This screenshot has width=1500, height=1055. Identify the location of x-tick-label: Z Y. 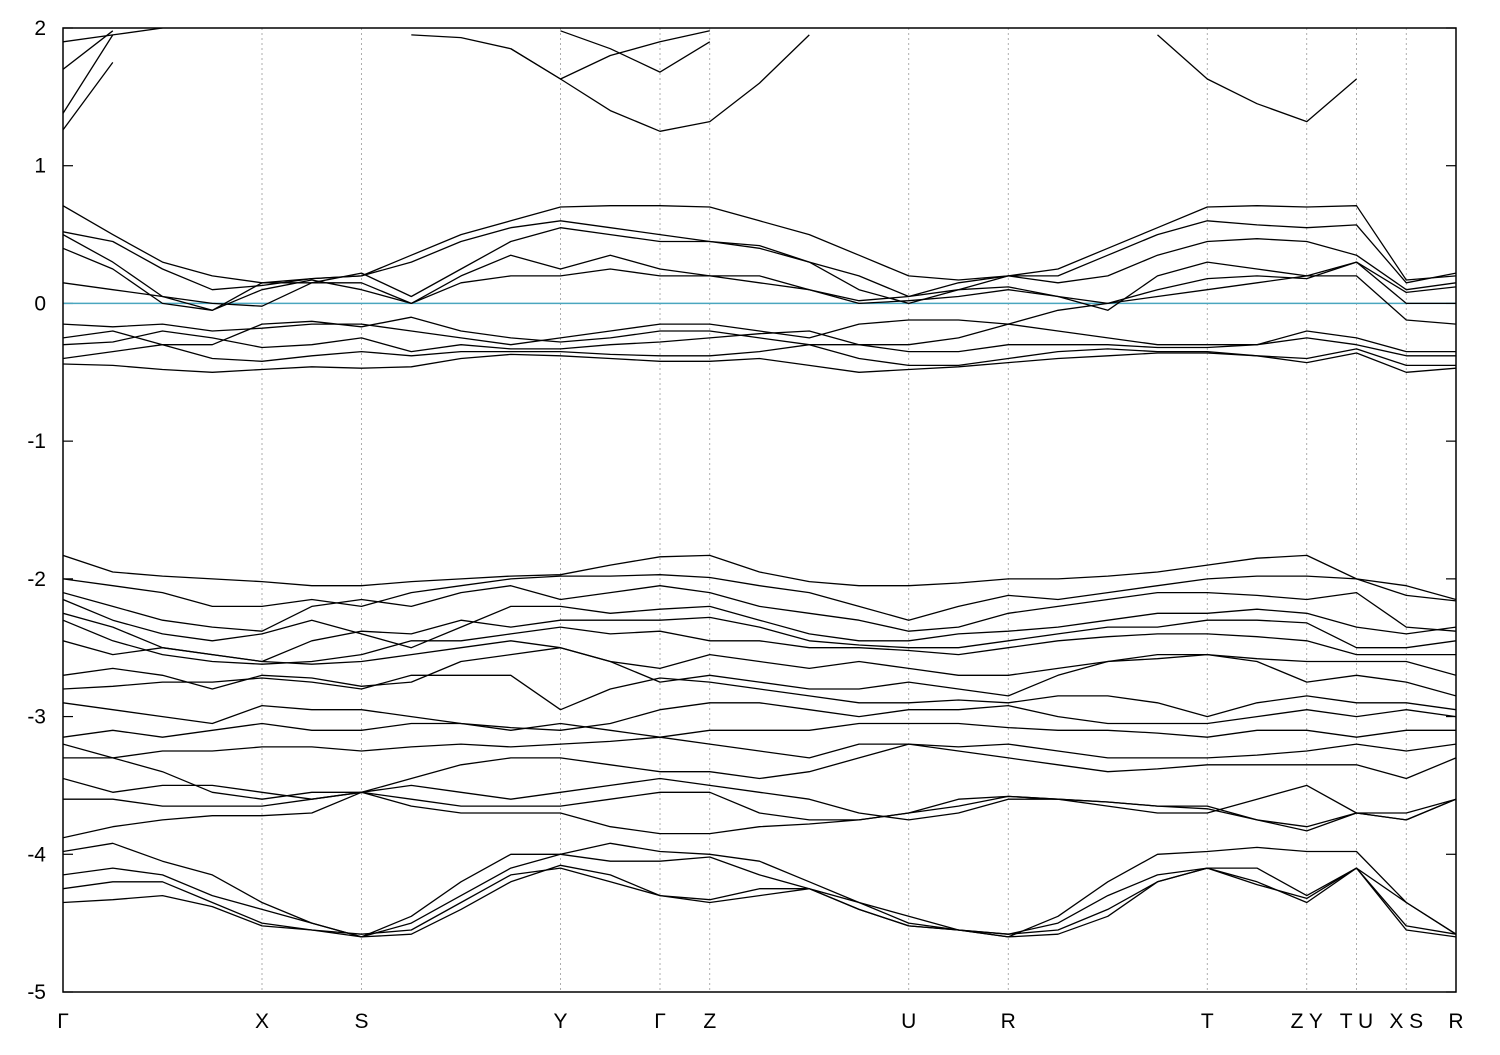
(1307, 1021).